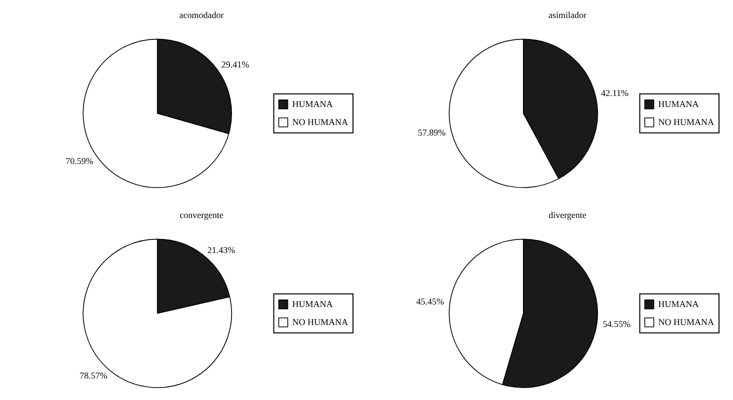 This screenshot has width=733, height=400. Describe the element at coordinates (567, 15) in the screenshot. I see `chart-title: asimilador` at that location.